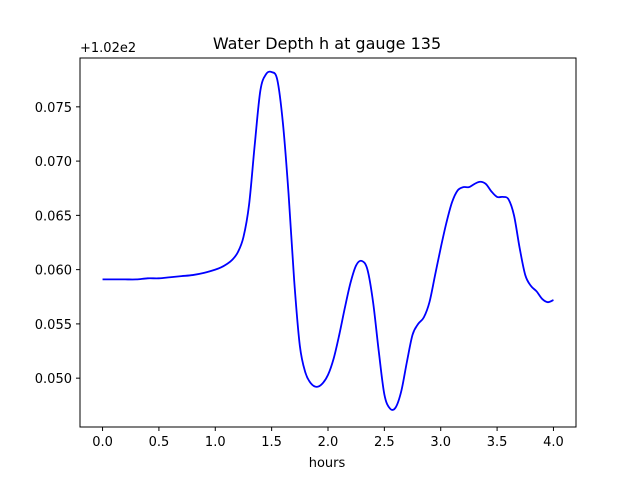 This screenshot has width=640, height=480. What do you see at coordinates (384, 442) in the screenshot?
I see `x-tick-label: 2.5` at bounding box center [384, 442].